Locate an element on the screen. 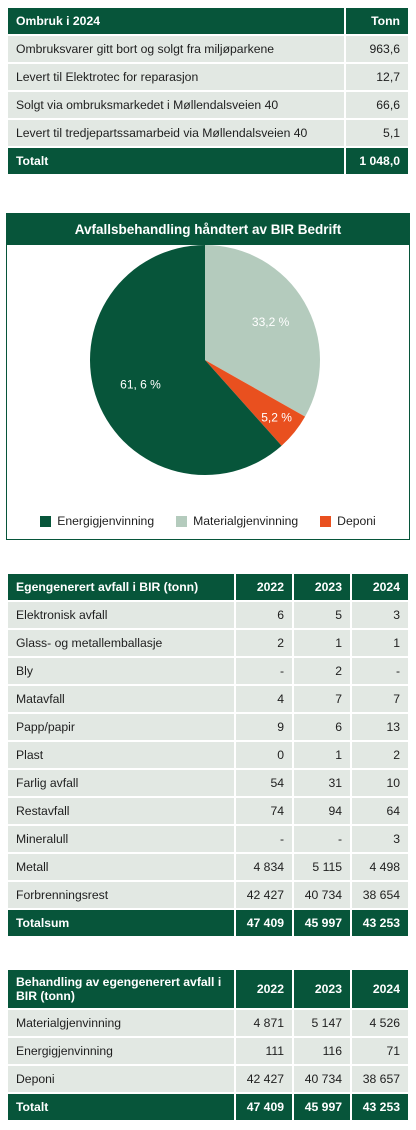 Image resolution: width=416 pixels, height=1130 pixels. row-value: 4 834 is located at coordinates (264, 867).